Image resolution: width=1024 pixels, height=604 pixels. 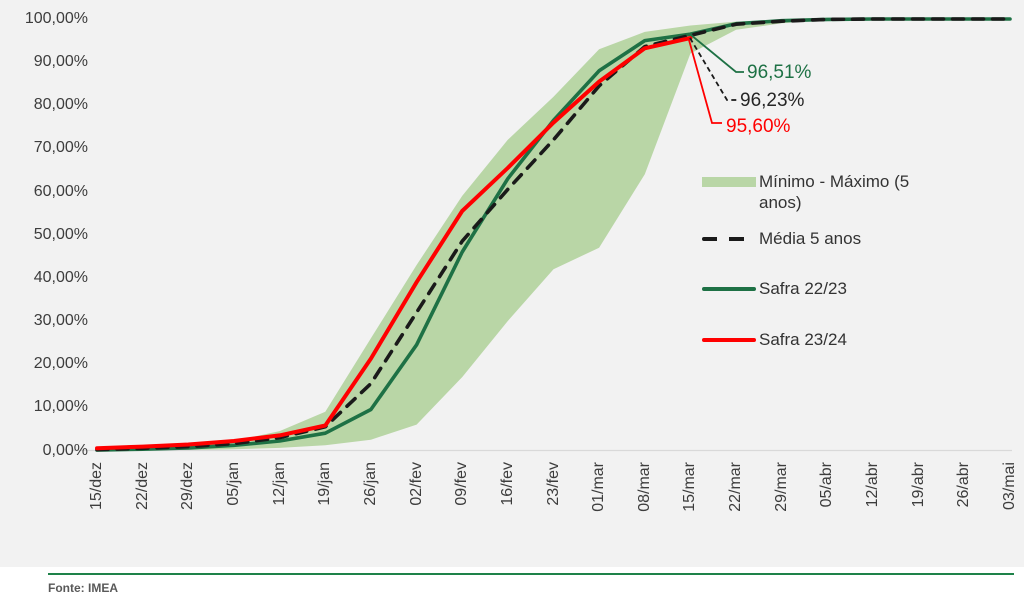 What do you see at coordinates (690, 487) in the screenshot?
I see `x-axis-label: 15/mar` at bounding box center [690, 487].